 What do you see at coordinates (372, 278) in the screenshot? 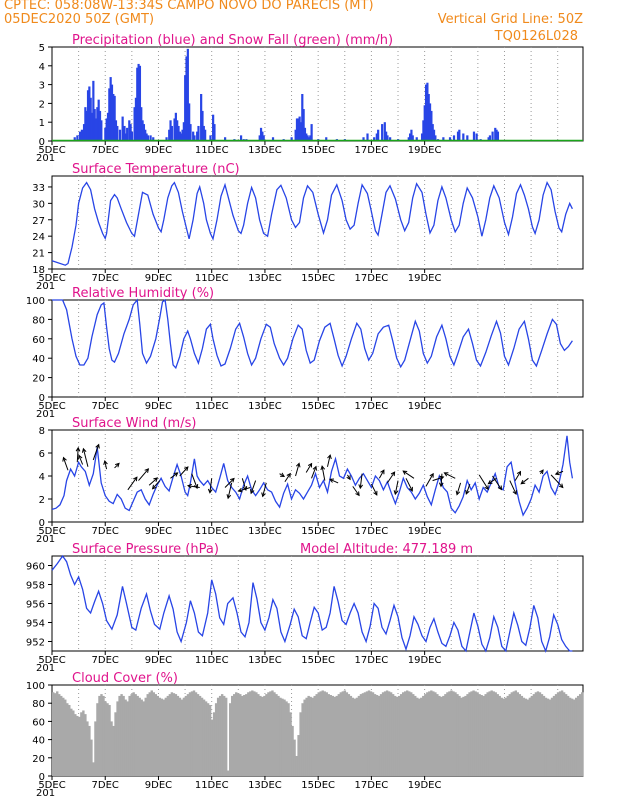
I see `x-tick-label: 17DEC` at bounding box center [372, 278].